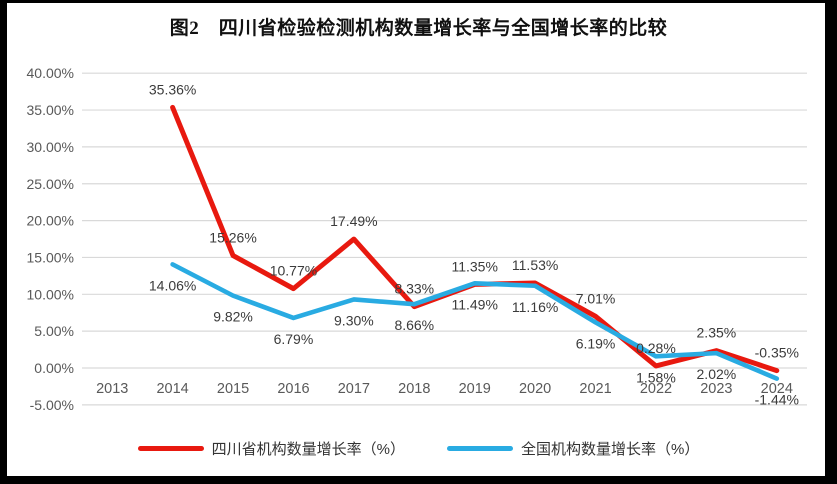 Image resolution: width=837 pixels, height=484 pixels. What do you see at coordinates (414, 389) in the screenshot?
I see `x-category-label: 2018` at bounding box center [414, 389].